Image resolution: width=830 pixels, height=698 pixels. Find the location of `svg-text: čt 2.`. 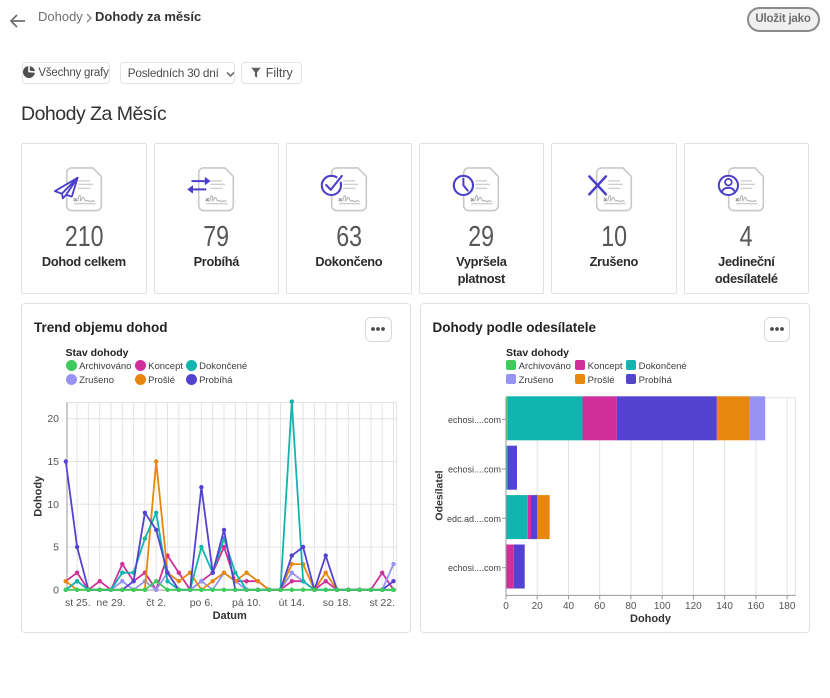

svg-text: čt 2. is located at coordinates (156, 603).